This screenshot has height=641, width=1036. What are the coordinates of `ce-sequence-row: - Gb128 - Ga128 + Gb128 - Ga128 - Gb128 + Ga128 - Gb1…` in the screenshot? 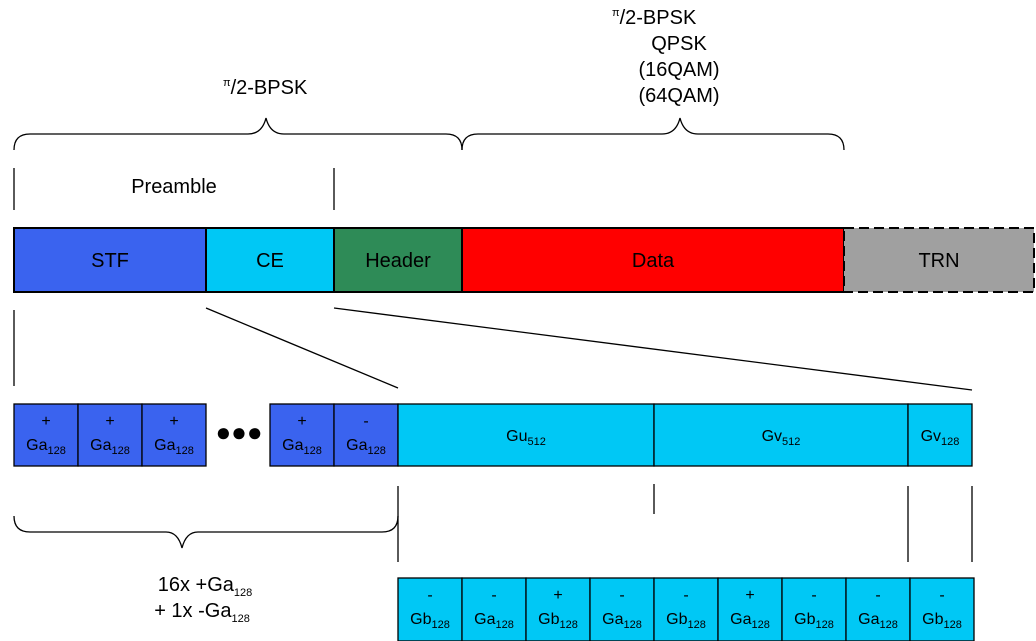 It's located at (686, 609).